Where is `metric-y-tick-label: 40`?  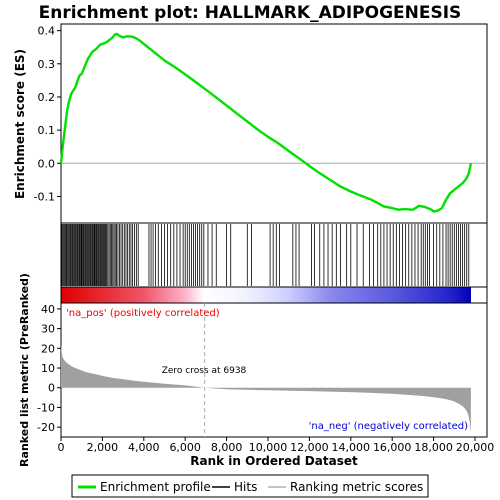 metric-y-tick-label: 40 is located at coordinates (48, 309).